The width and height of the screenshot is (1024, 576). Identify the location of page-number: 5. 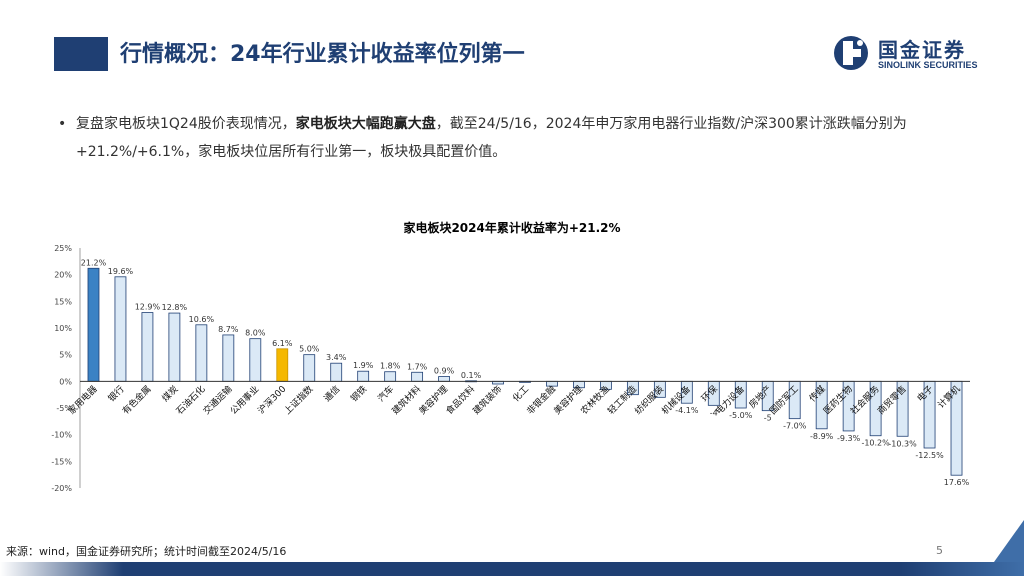
(939, 550).